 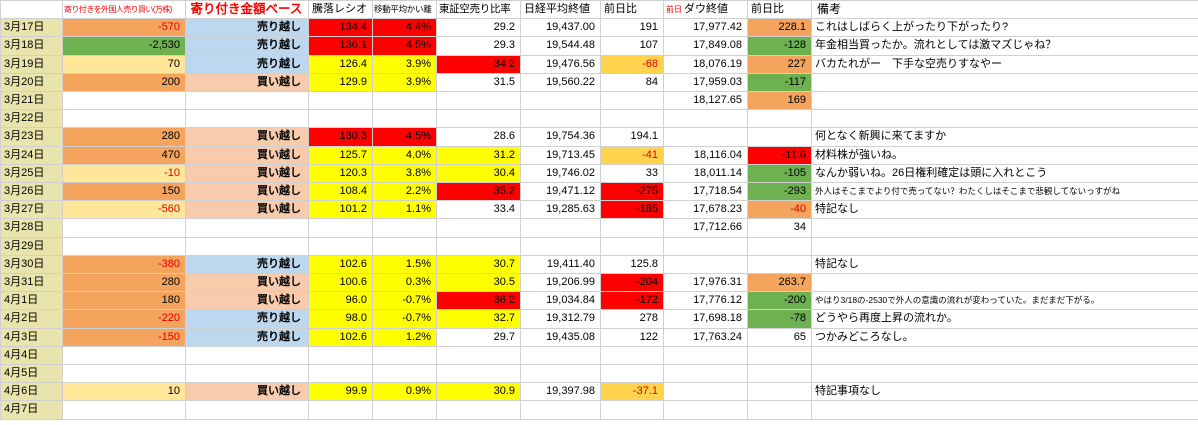 I want to click on cell-nikkei-change: 122, so click(x=632, y=337).